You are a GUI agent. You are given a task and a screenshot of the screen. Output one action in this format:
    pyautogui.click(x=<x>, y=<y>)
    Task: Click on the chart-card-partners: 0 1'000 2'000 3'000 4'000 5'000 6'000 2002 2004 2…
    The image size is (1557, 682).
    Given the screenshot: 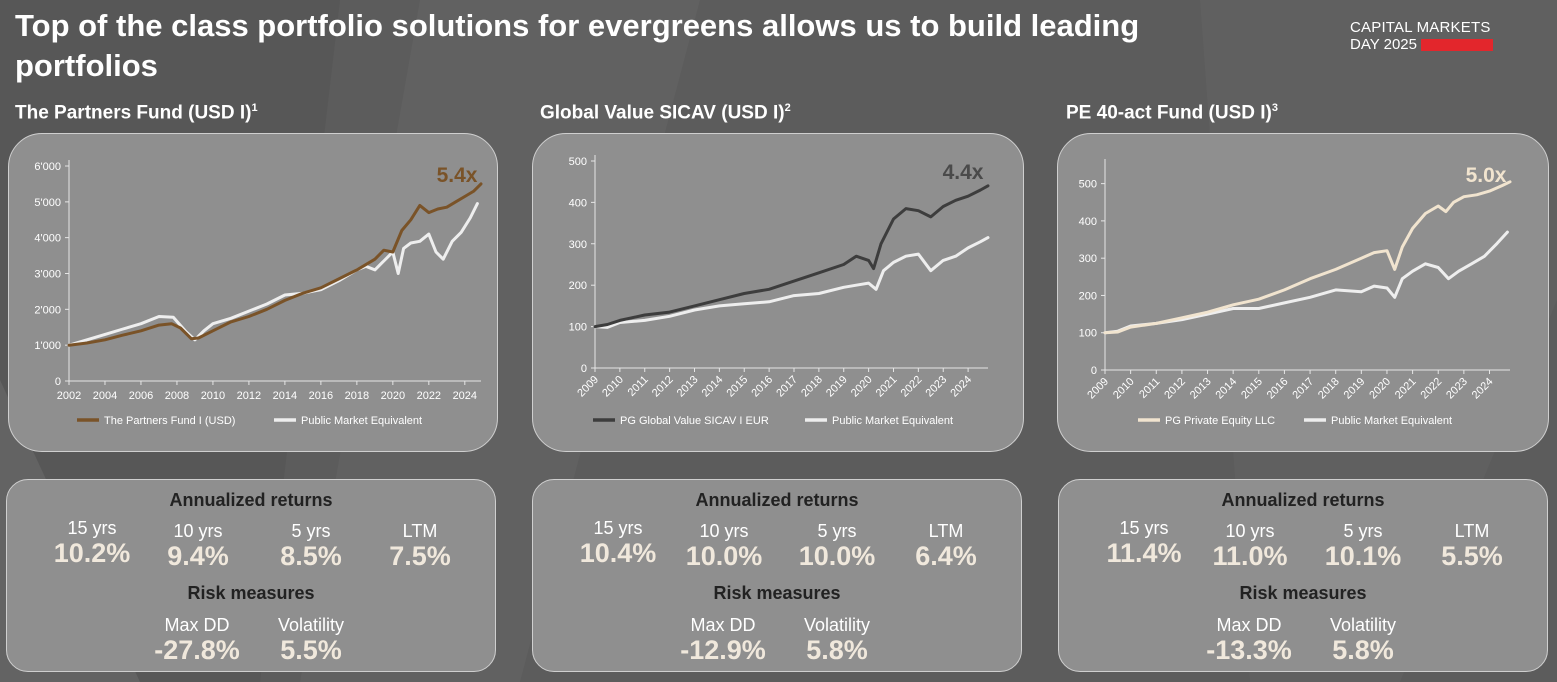 What is the action you would take?
    pyautogui.click(x=253, y=292)
    